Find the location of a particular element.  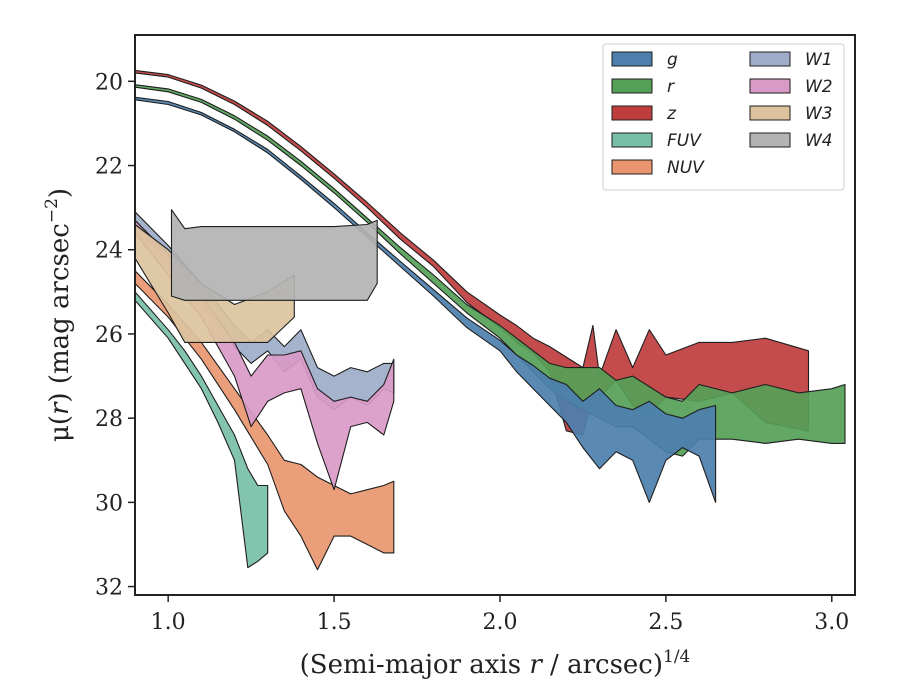

legend-label-w1: W1 is located at coordinates (819, 60).